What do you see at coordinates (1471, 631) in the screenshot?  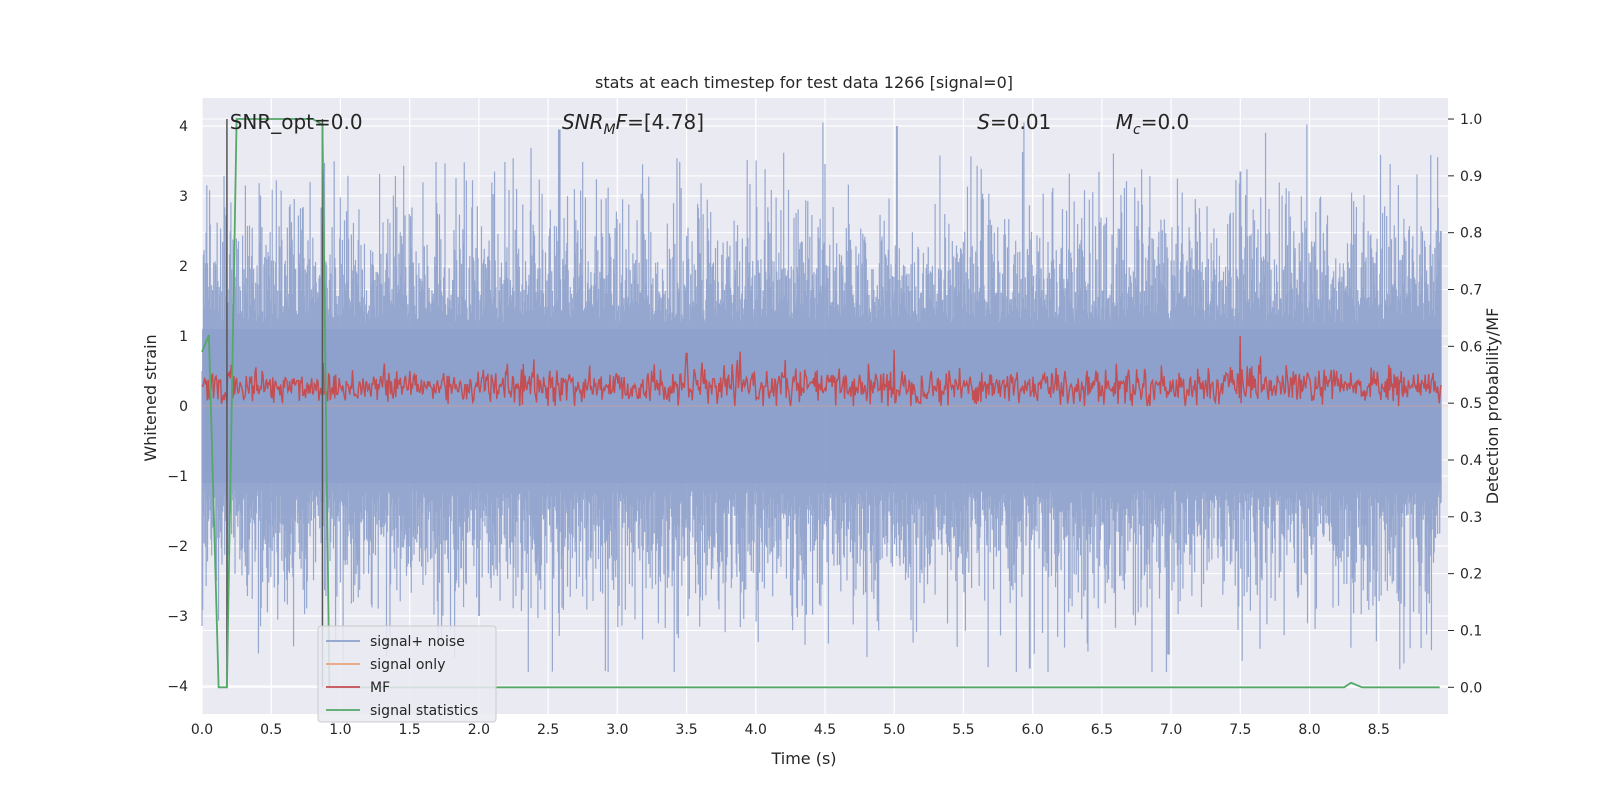 I see `y-tick-label-right: 0.1` at bounding box center [1471, 631].